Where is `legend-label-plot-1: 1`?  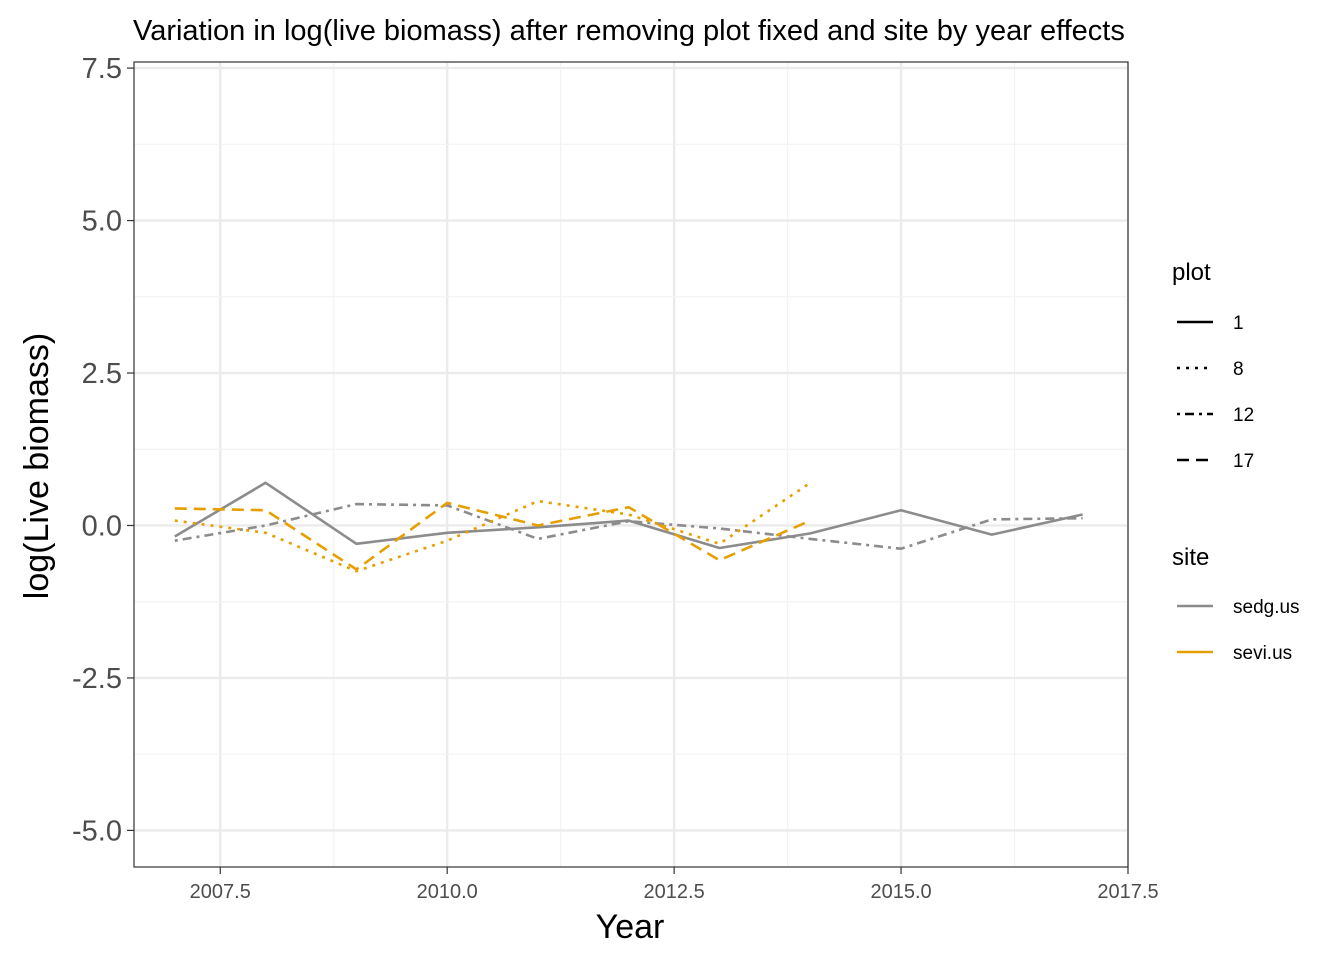
legend-label-plot-1: 1 is located at coordinates (1238, 323).